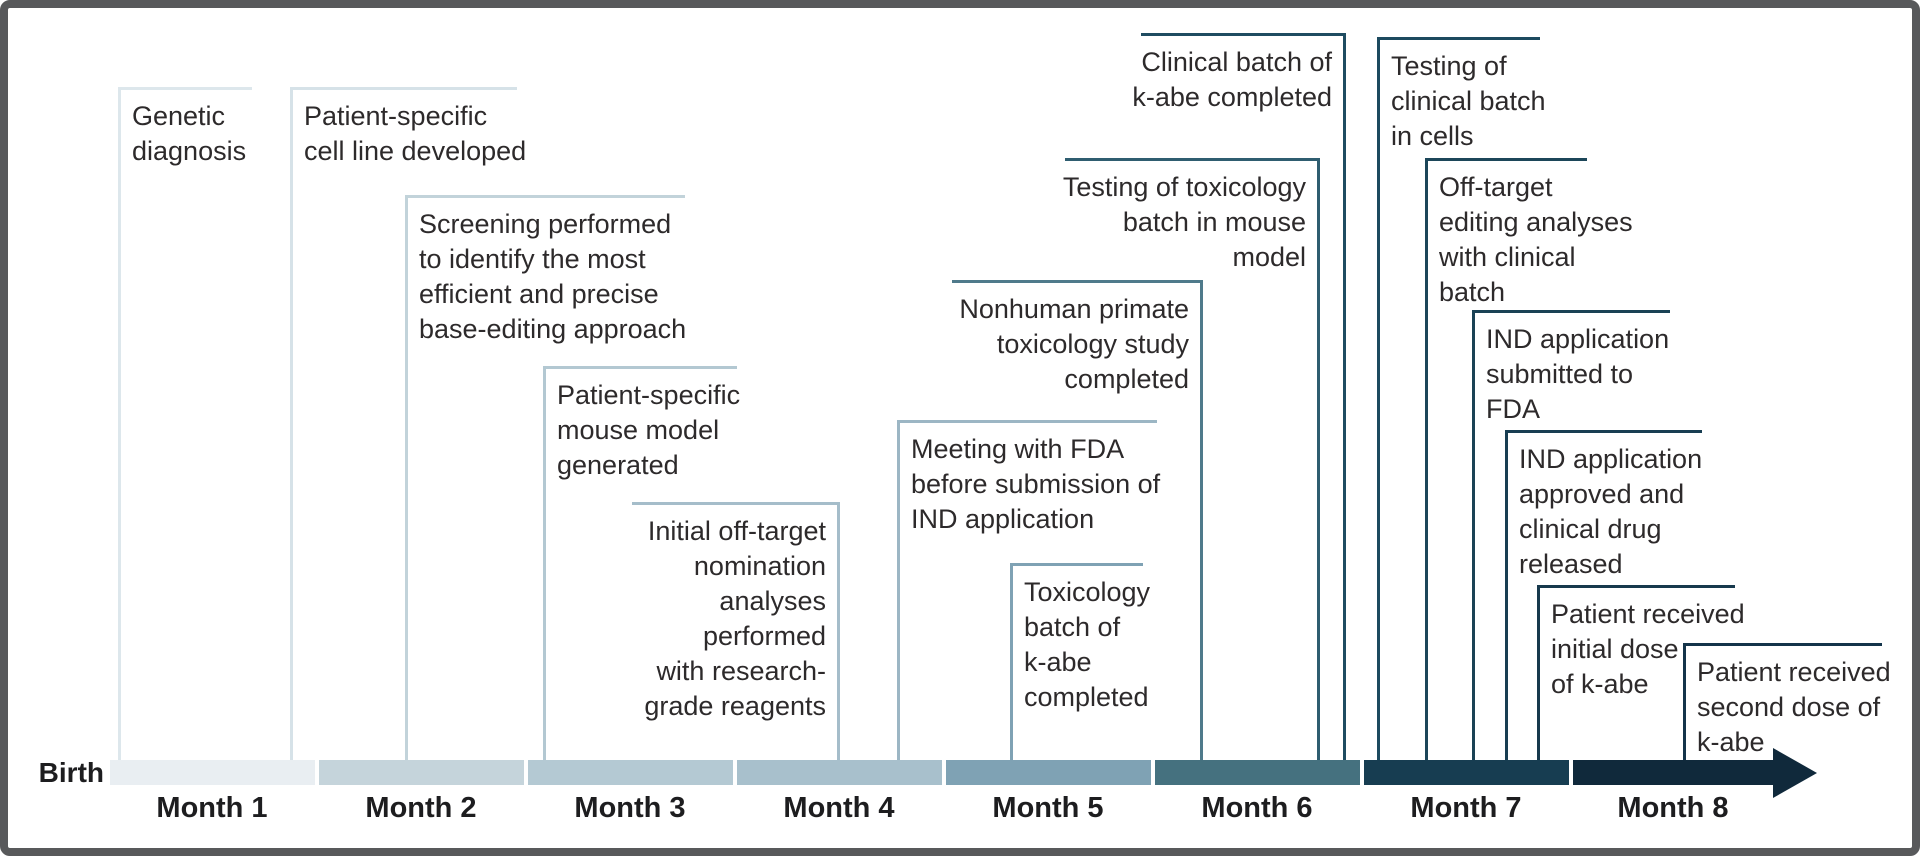  Describe the element at coordinates (1648, 649) in the screenshot. I see `milestone-label: Patient received initial dose of k-abe` at that location.